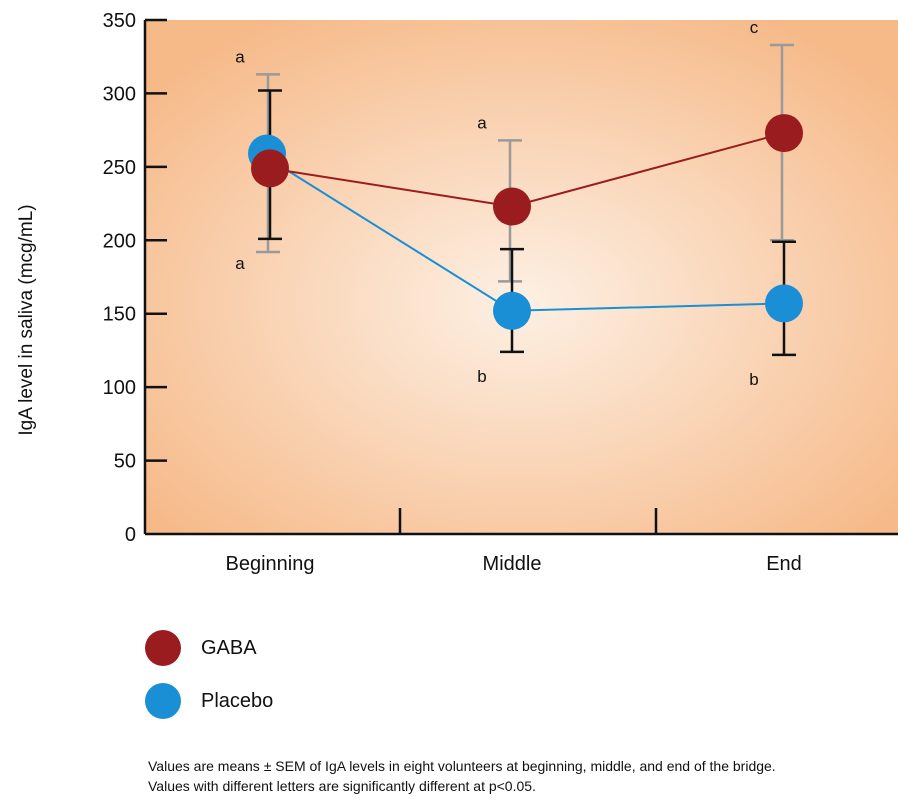 The height and width of the screenshot is (804, 898). I want to click on legend-swatch-placebo, so click(163, 701).